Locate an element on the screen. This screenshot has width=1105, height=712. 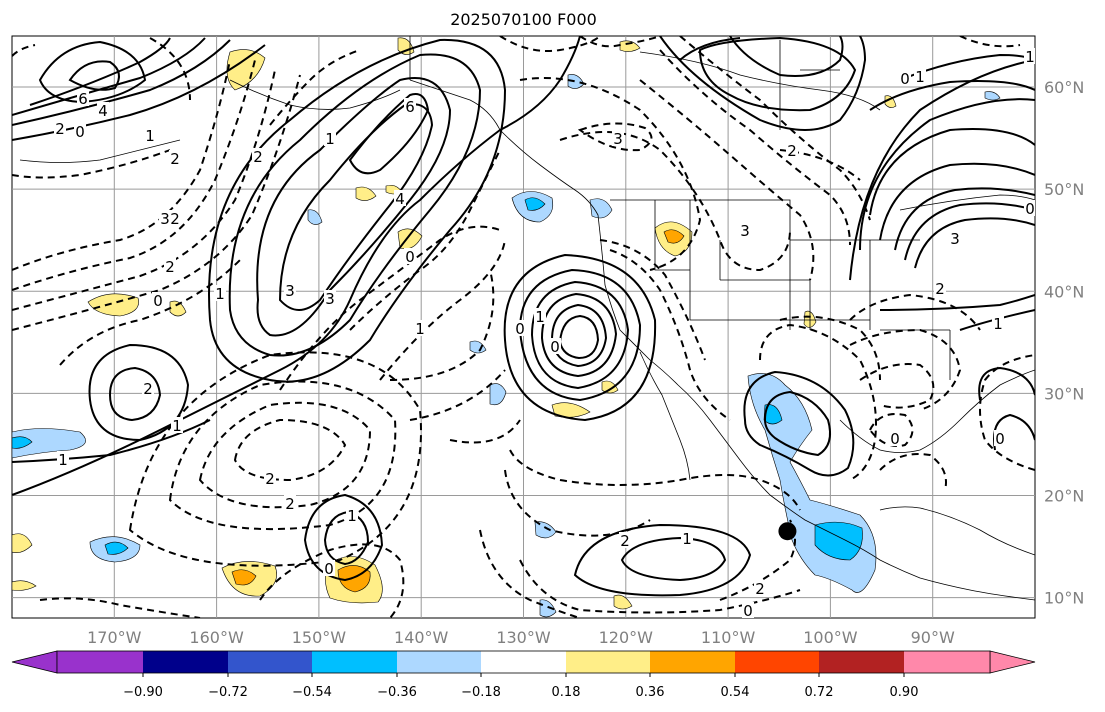
colorbar-frame is located at coordinates (523, 662).